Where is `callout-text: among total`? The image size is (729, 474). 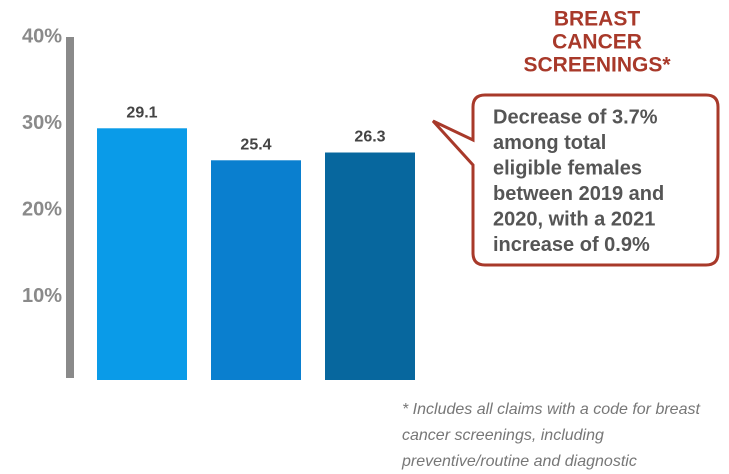
callout-text: among total is located at coordinates (549, 143).